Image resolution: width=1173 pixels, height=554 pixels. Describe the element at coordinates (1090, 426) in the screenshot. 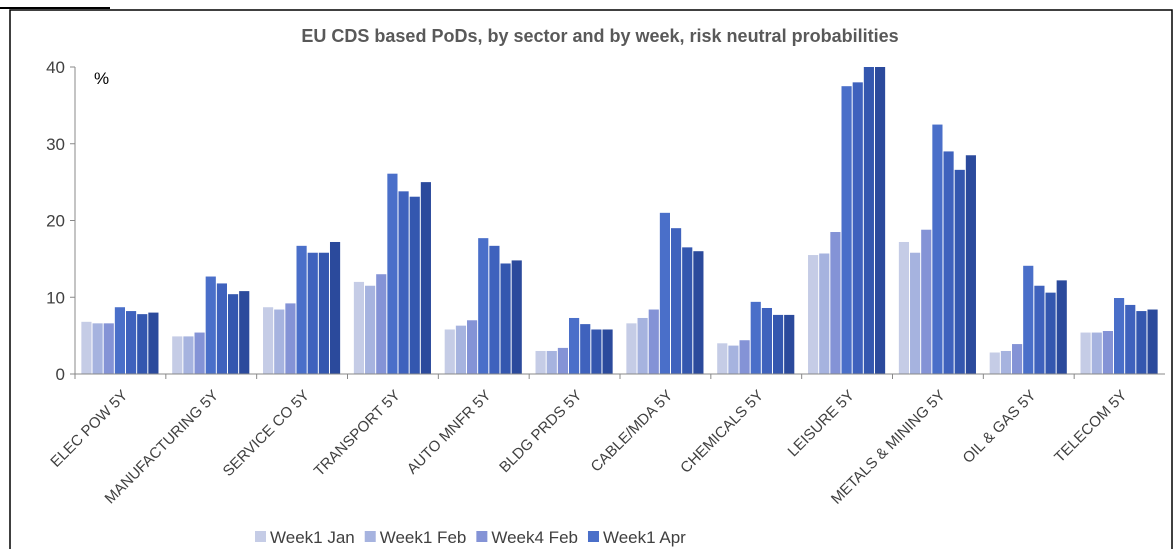

I see `x-tick-label: TELECOM 5Y` at that location.